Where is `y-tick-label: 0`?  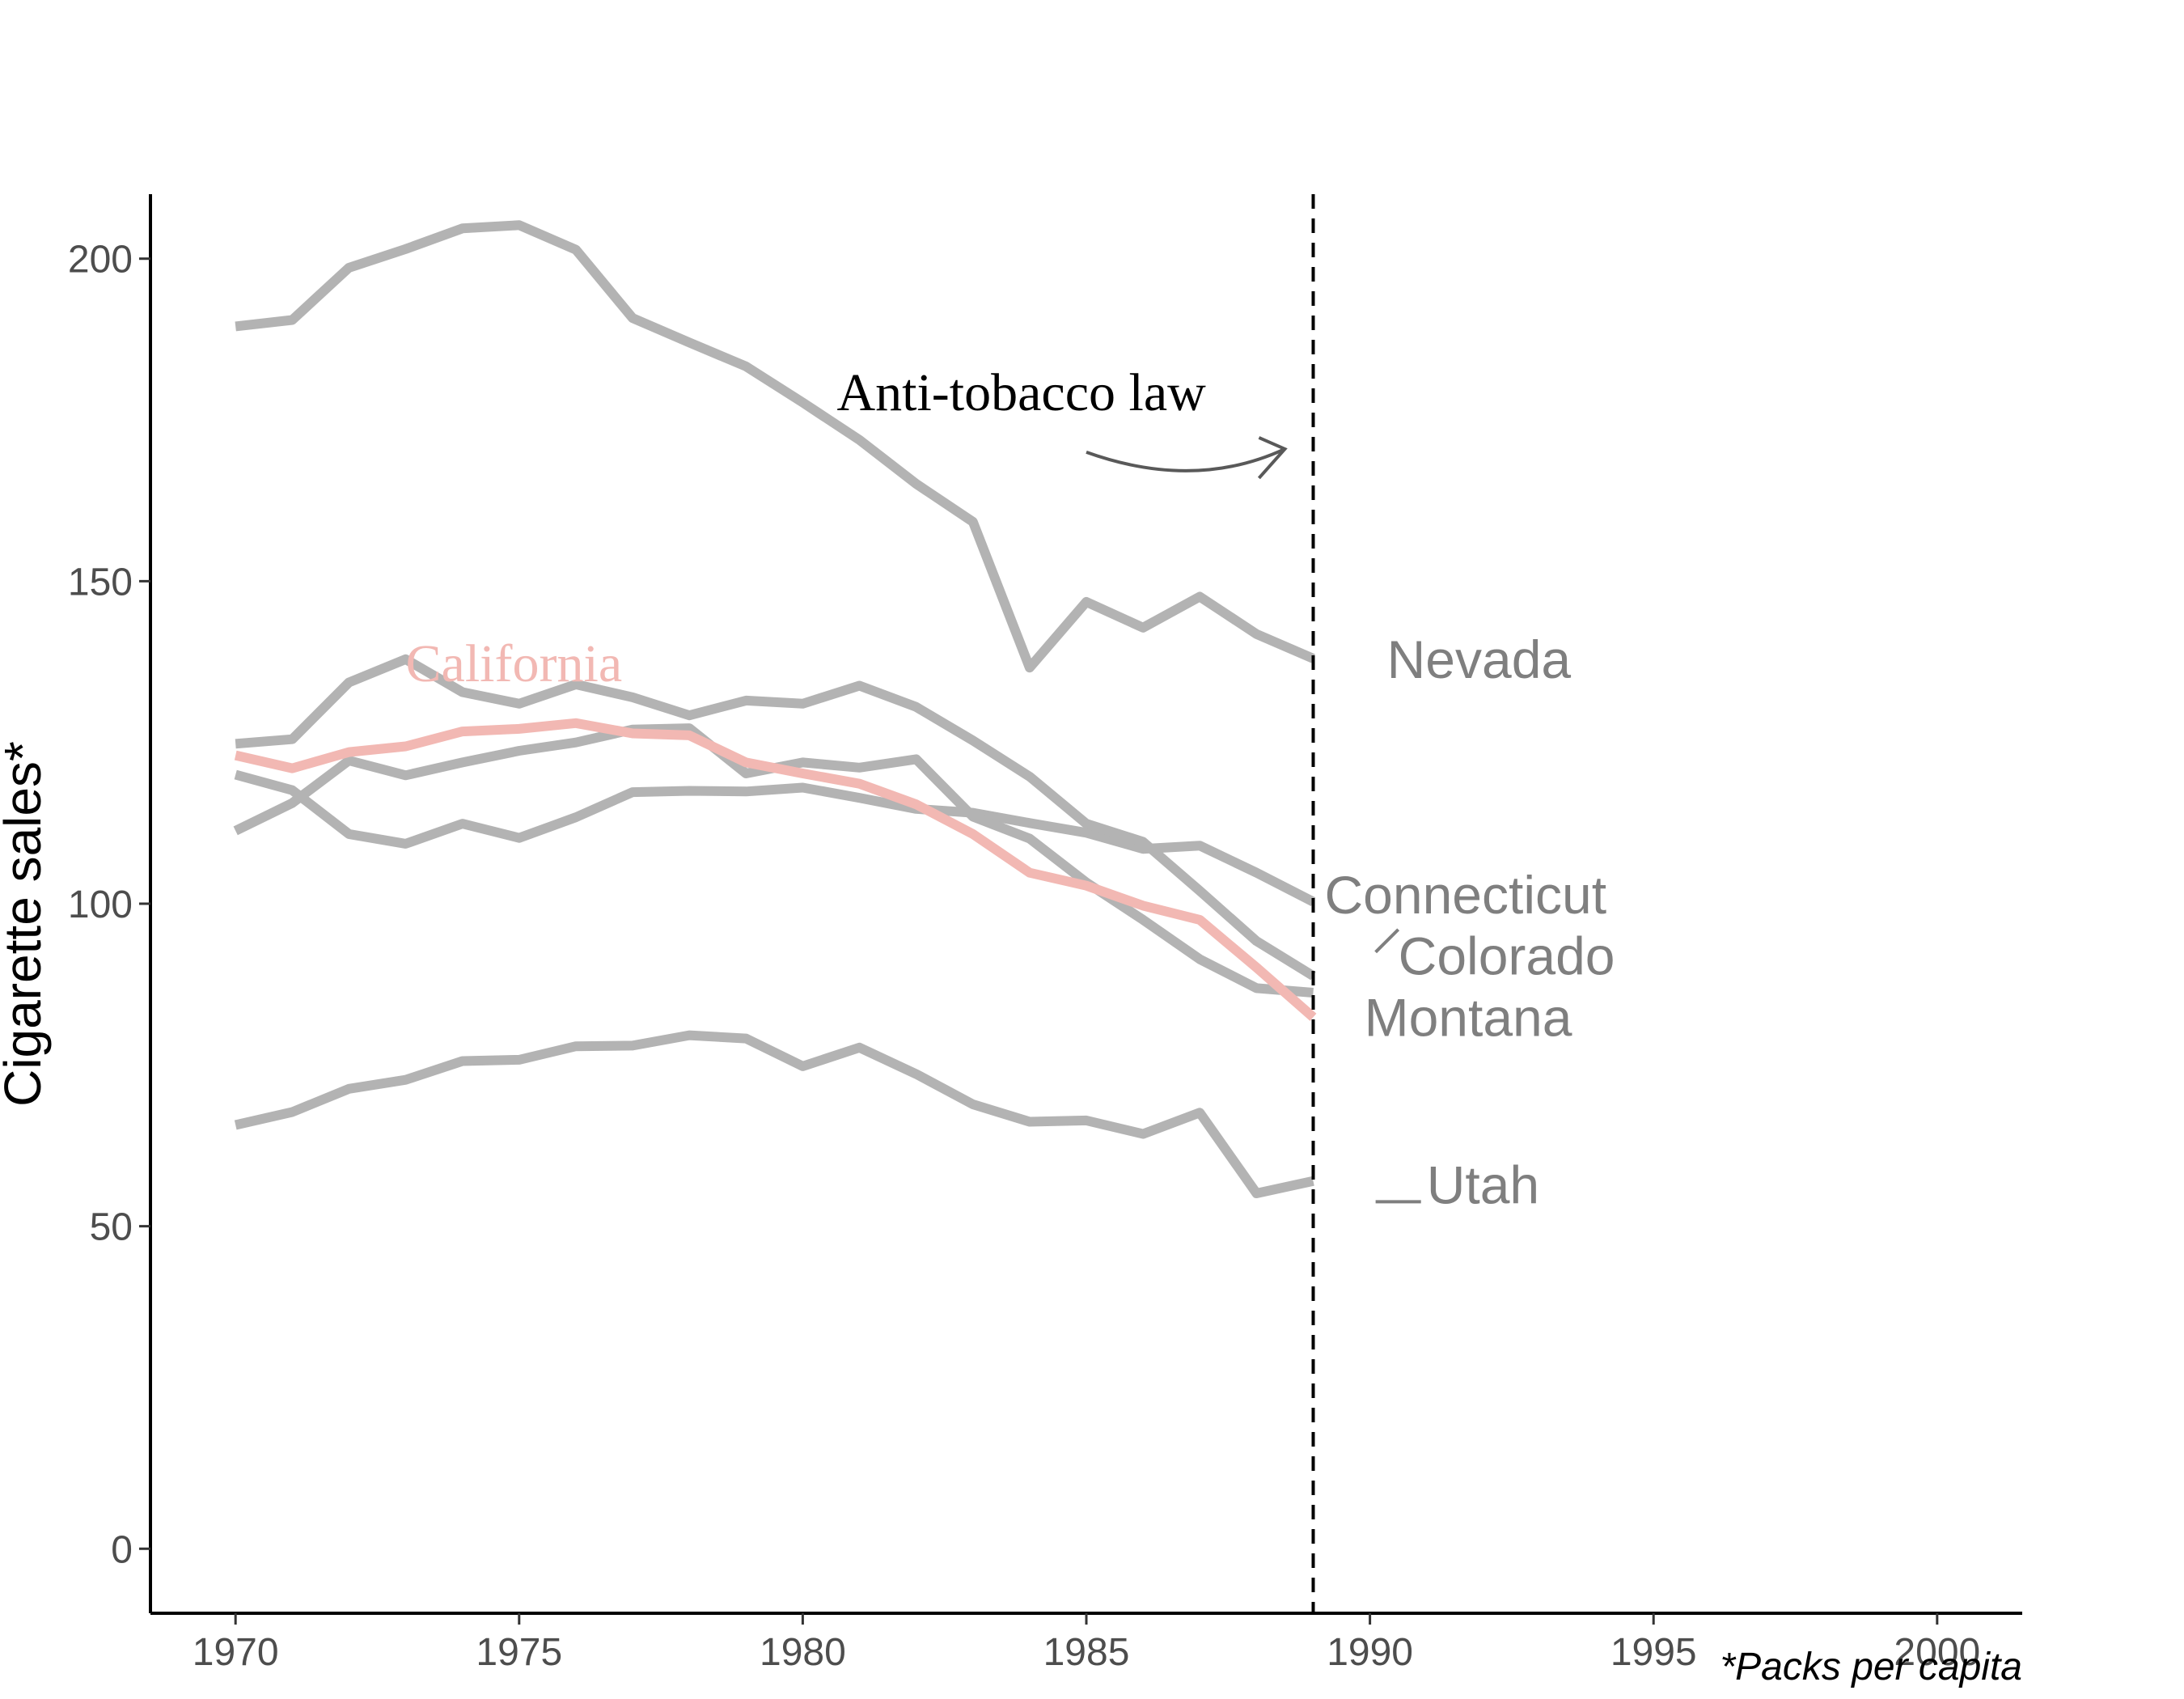
y-tick-label: 0 is located at coordinates (122, 1549).